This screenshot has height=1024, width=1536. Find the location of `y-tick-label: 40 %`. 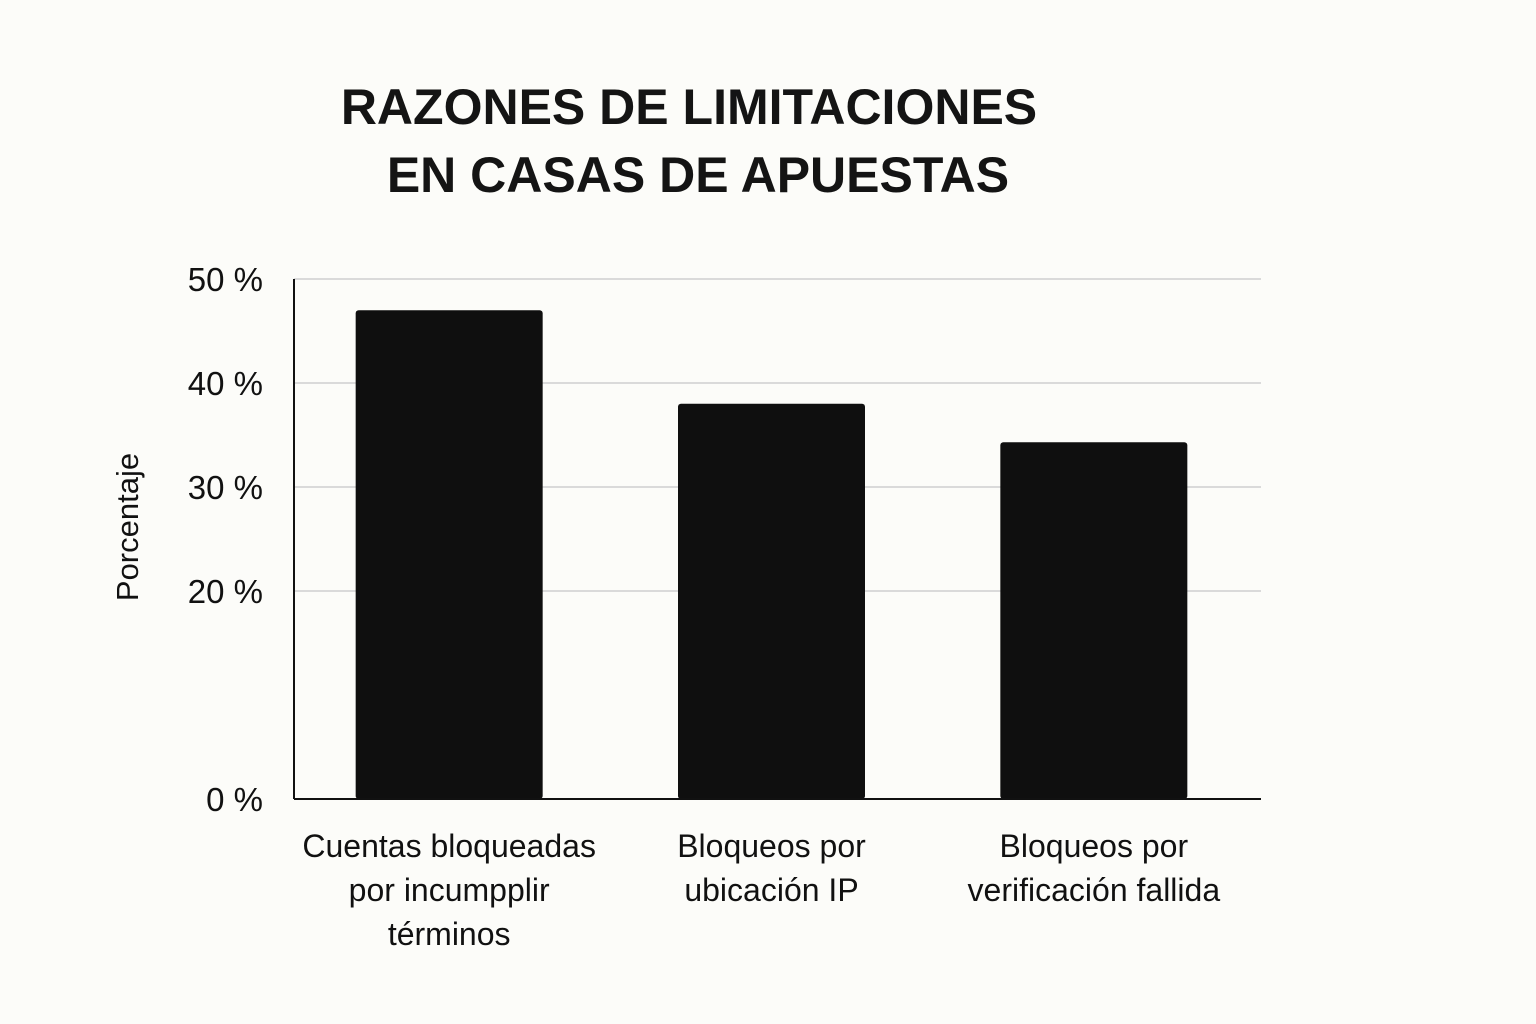

y-tick-label: 40 % is located at coordinates (225, 383).